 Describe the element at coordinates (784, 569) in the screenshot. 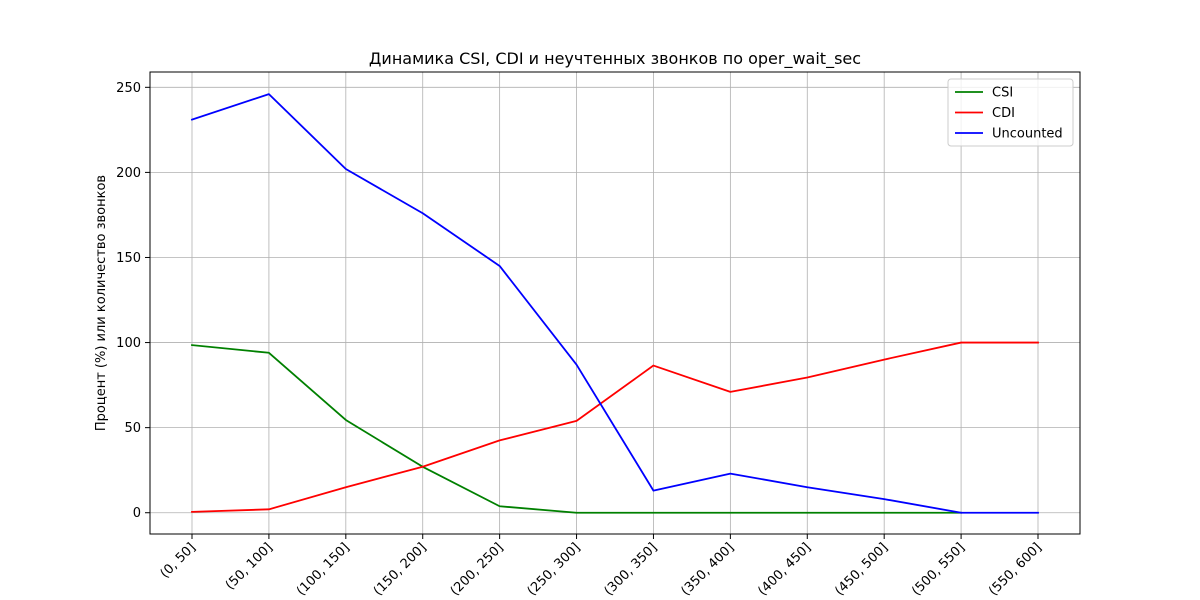

I see `x-tick-label: (400, 450]` at that location.